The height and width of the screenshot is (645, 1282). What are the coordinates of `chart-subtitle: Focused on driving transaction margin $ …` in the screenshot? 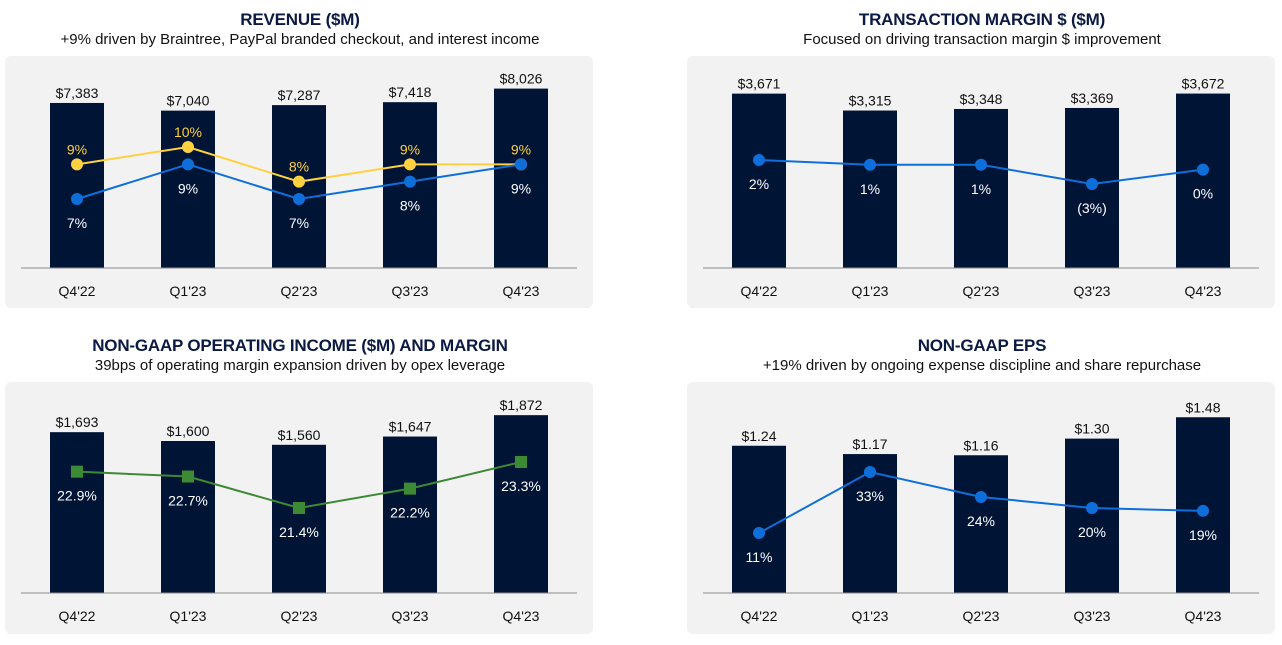 It's located at (982, 39).